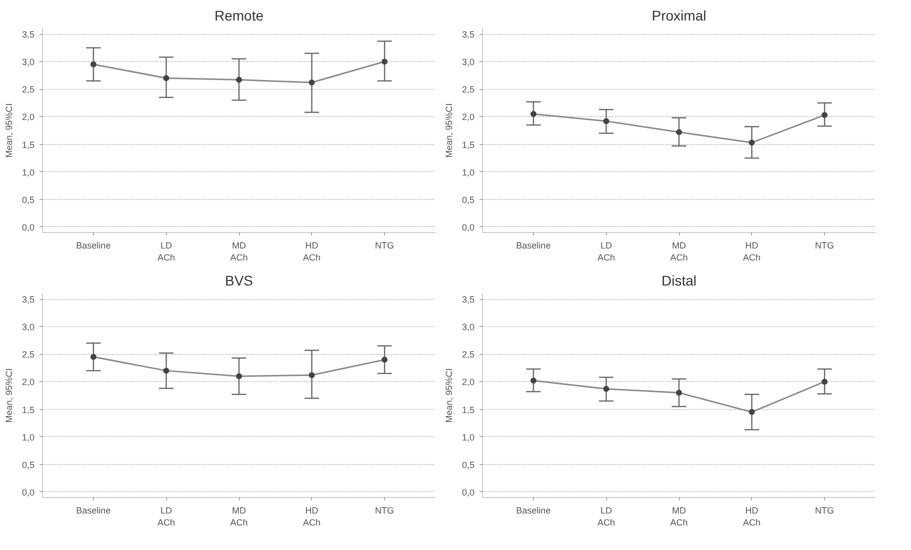 This screenshot has width=911, height=550. I want to click on chart-title: BVS, so click(239, 280).